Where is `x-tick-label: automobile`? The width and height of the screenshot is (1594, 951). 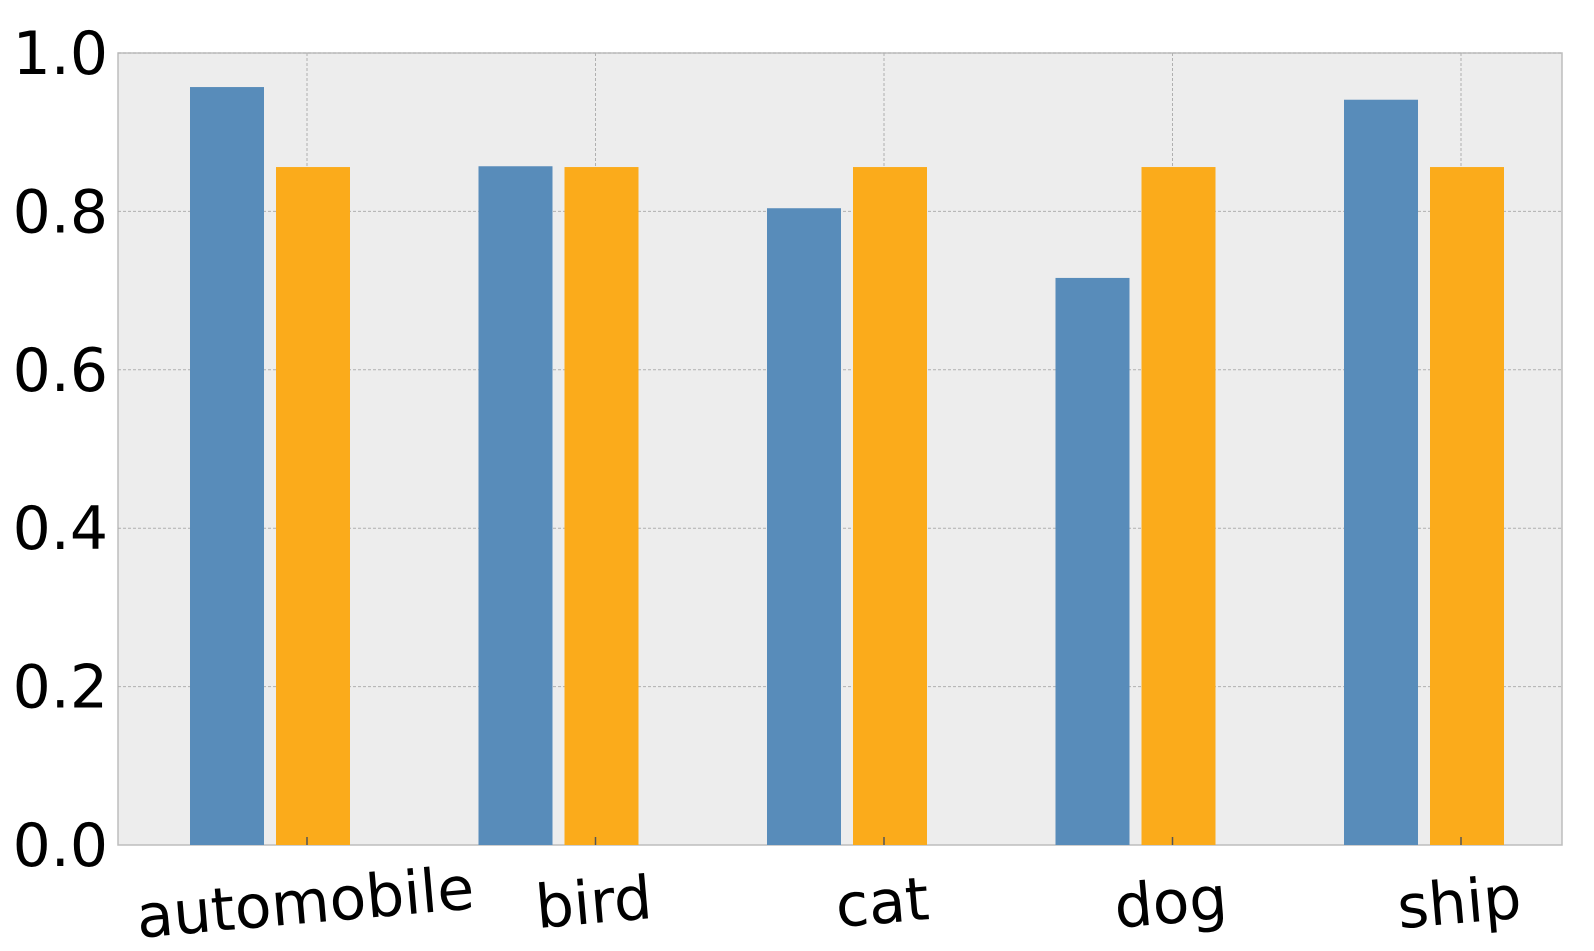 x-tick-label: automobile is located at coordinates (305, 902).